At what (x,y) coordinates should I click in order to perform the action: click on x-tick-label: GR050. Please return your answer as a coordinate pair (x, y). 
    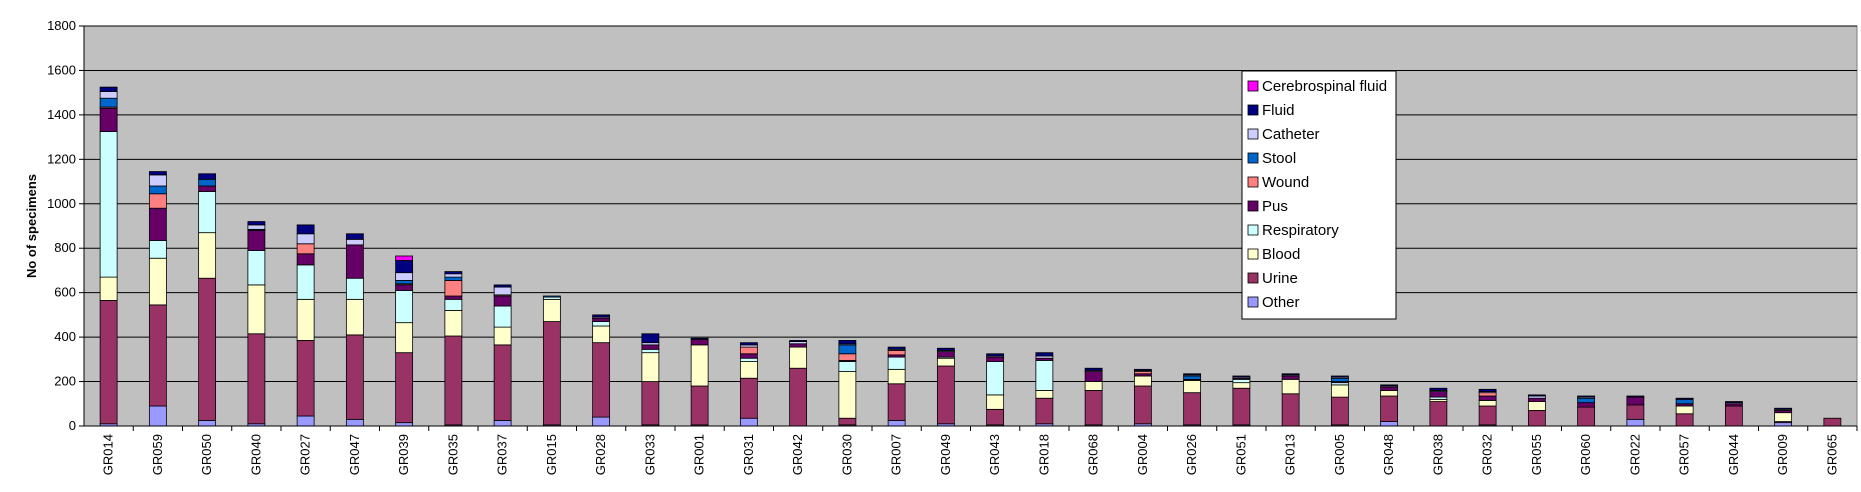
    Looking at the image, I should click on (206, 454).